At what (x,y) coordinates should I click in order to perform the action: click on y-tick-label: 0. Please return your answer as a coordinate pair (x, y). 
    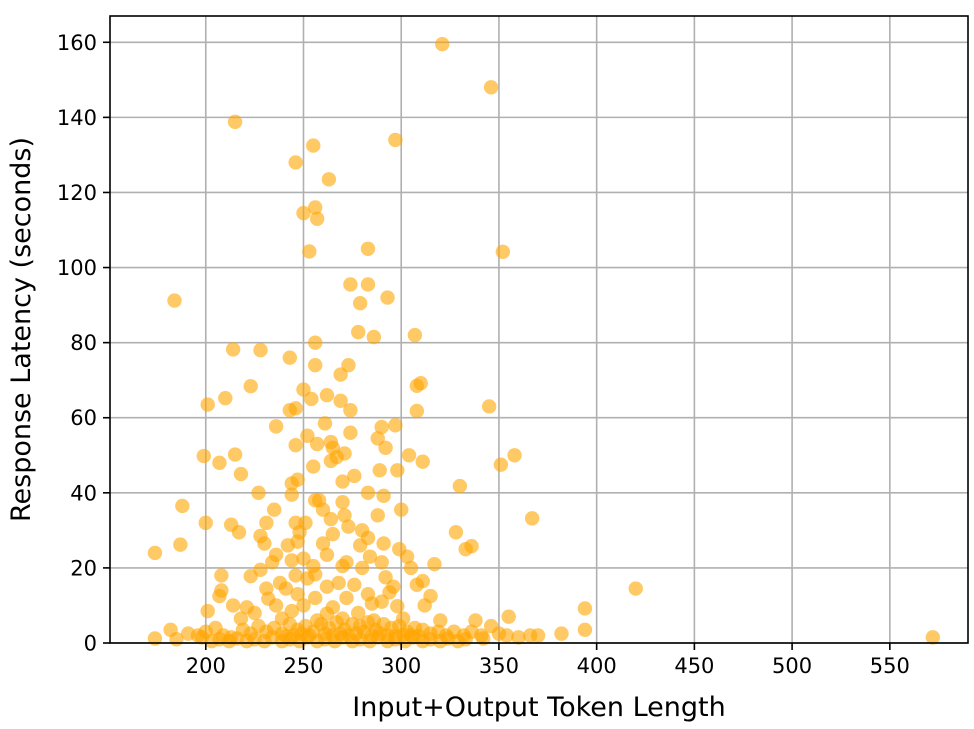
    Looking at the image, I should click on (90, 644).